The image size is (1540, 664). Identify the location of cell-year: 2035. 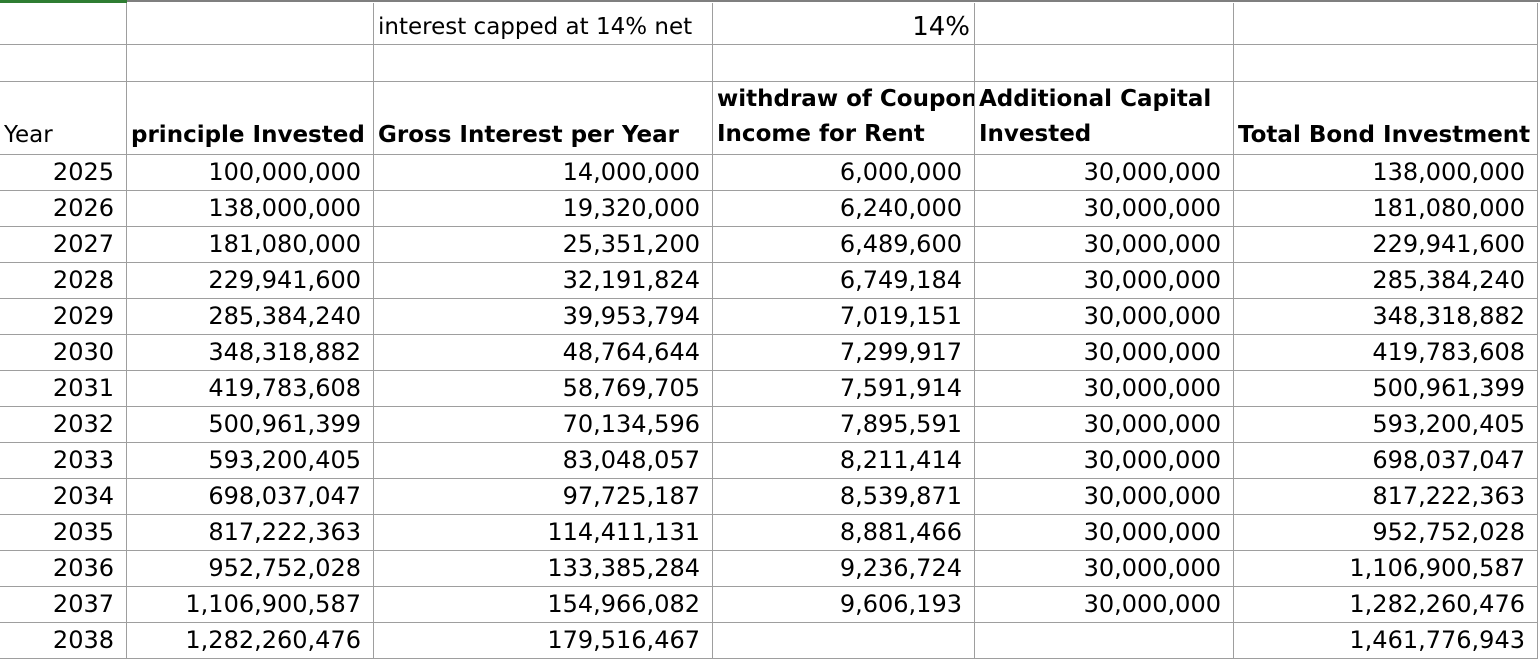
(63, 533).